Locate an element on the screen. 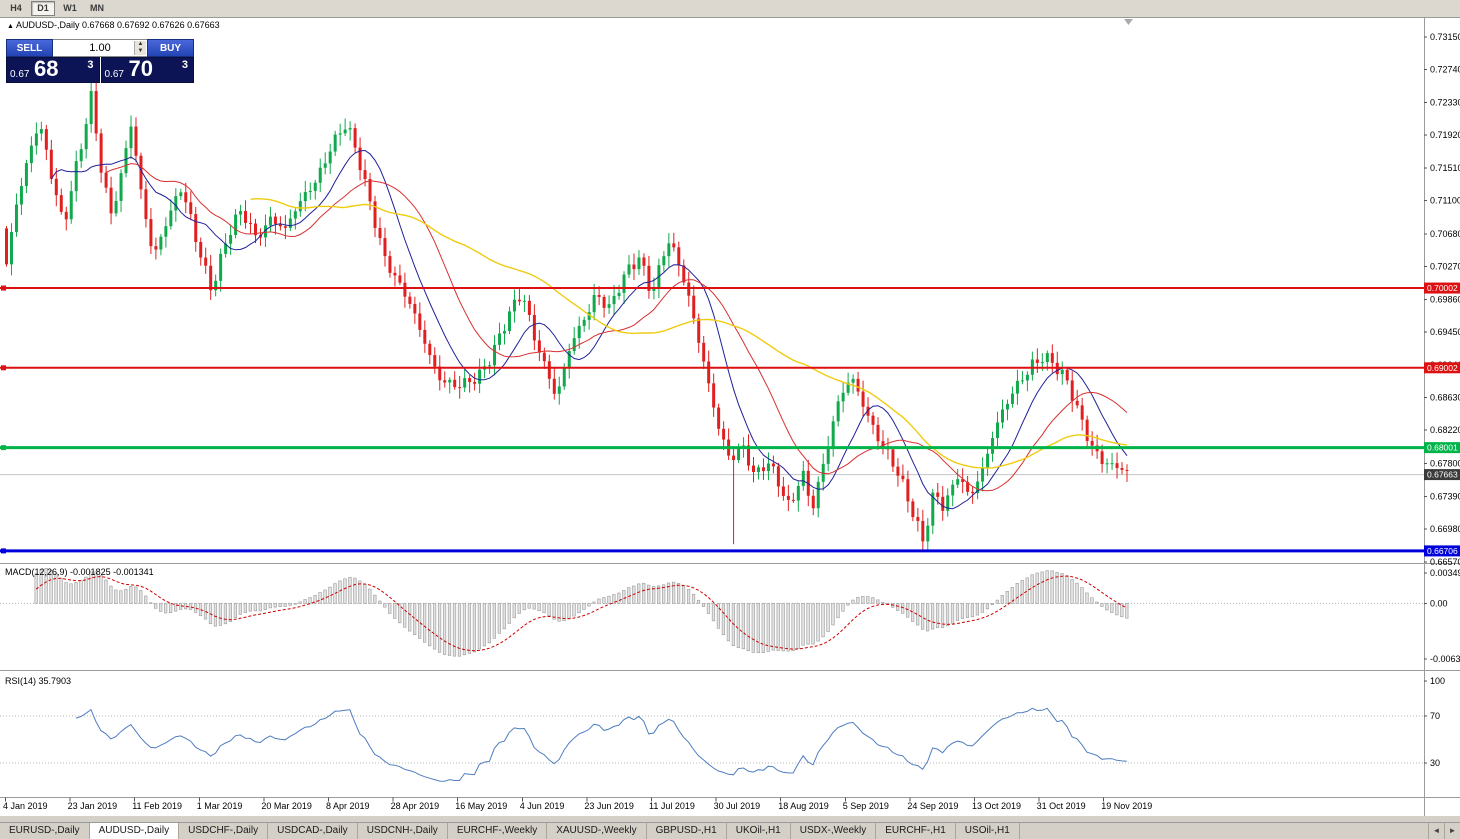  one-click-trading-panel: SELL 1.00 ▲ ▼ BUY 0.67 68 3 0.67 70 3 is located at coordinates (100, 61).